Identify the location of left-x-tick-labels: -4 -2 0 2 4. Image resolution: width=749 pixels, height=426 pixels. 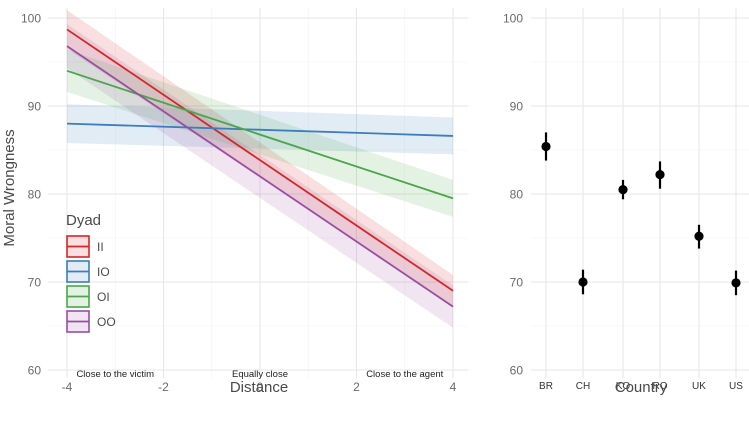
(259, 387).